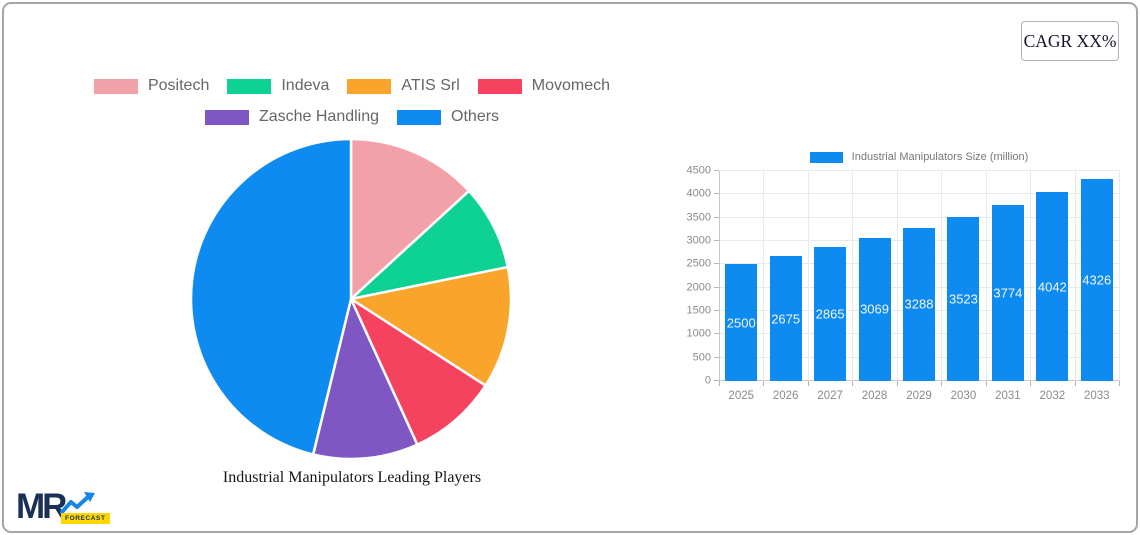  What do you see at coordinates (698, 287) in the screenshot?
I see `y-axis-label: 2000` at bounding box center [698, 287].